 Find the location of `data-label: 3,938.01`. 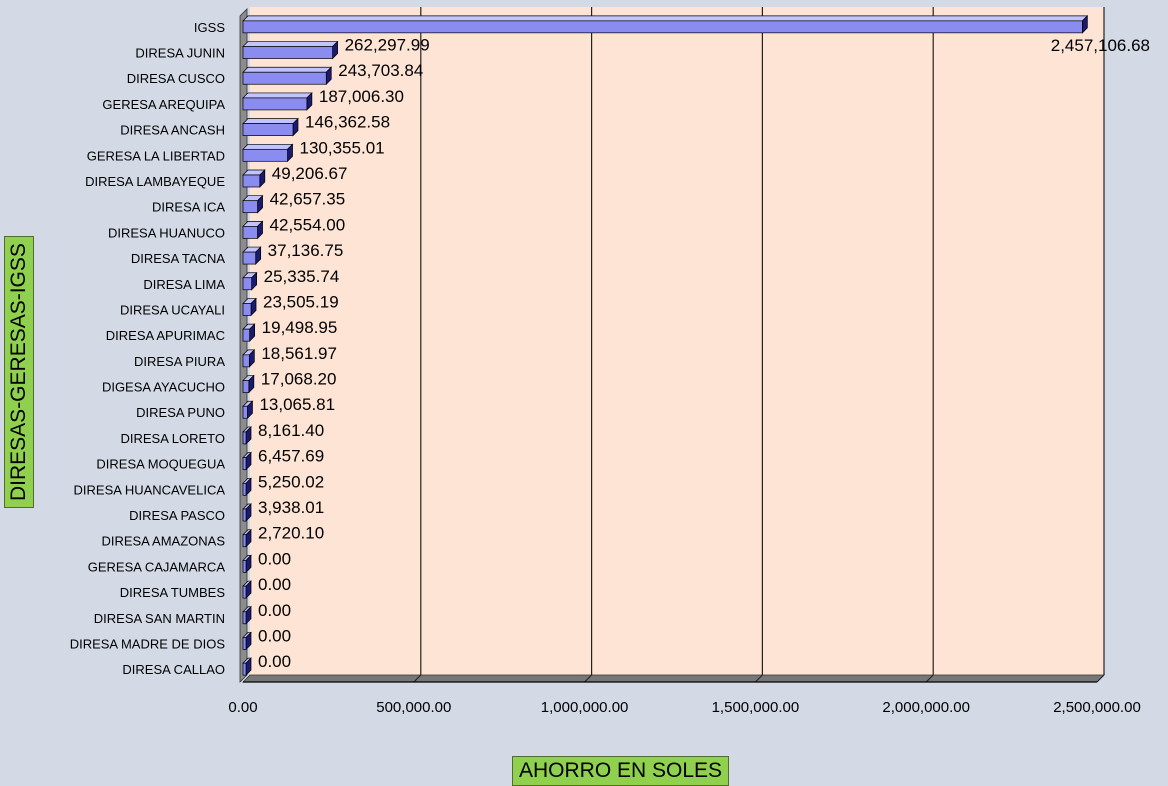

data-label: 3,938.01 is located at coordinates (291, 507).